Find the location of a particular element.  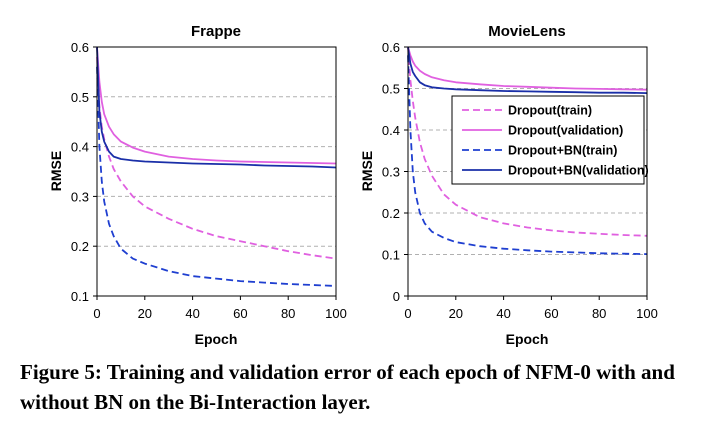

x-tick-label-movielens: 40 is located at coordinates (503, 313).